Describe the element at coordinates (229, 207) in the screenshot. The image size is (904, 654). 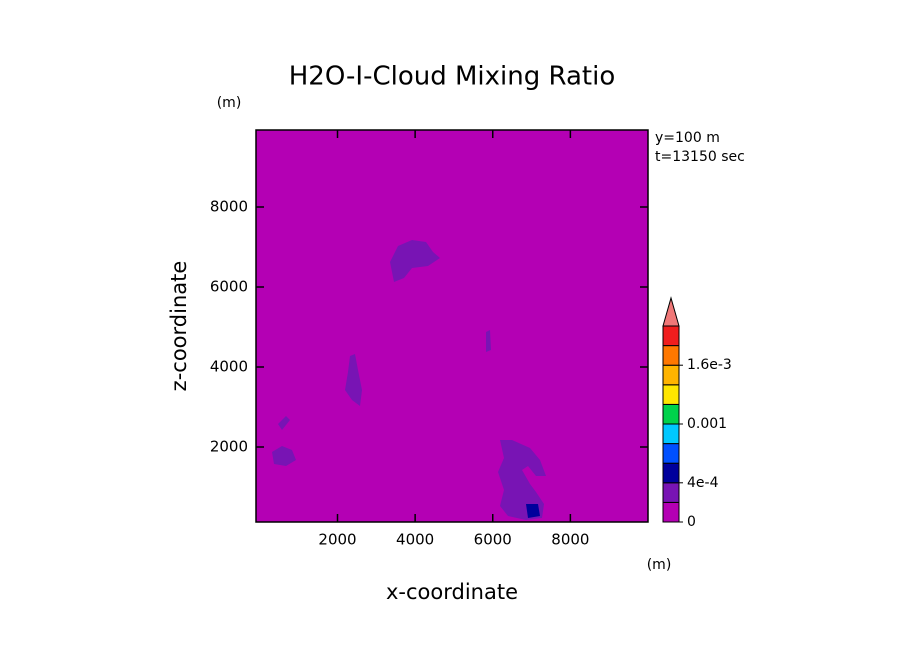
I see `y-tick-label: 8000` at that location.